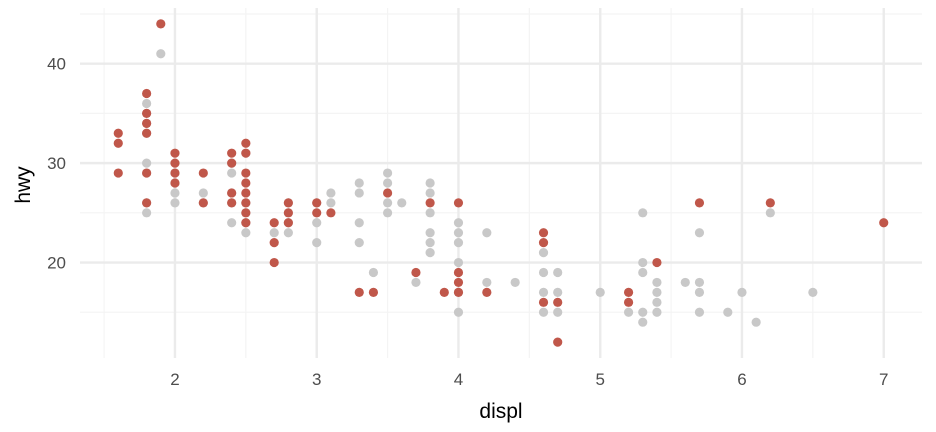 The width and height of the screenshot is (936, 432). What do you see at coordinates (599, 379) in the screenshot?
I see `x-tick-label: 5` at bounding box center [599, 379].